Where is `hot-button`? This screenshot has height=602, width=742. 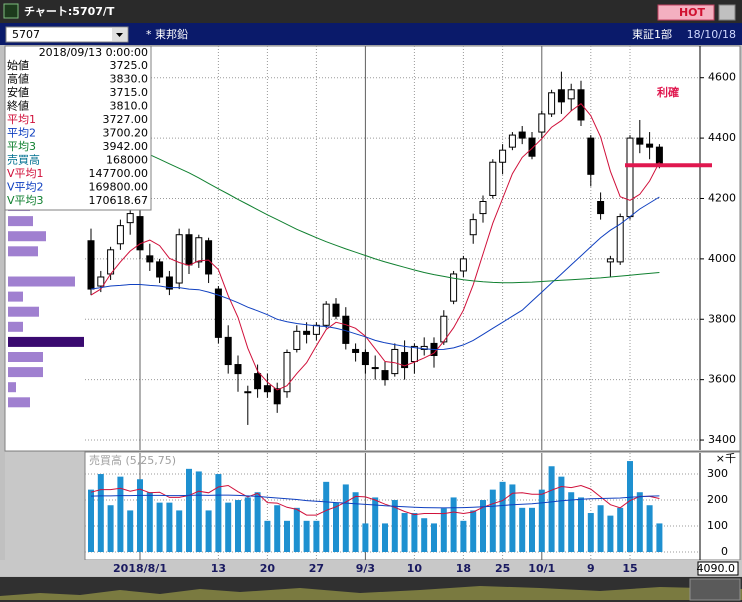 hot-button is located at coordinates (686, 12).